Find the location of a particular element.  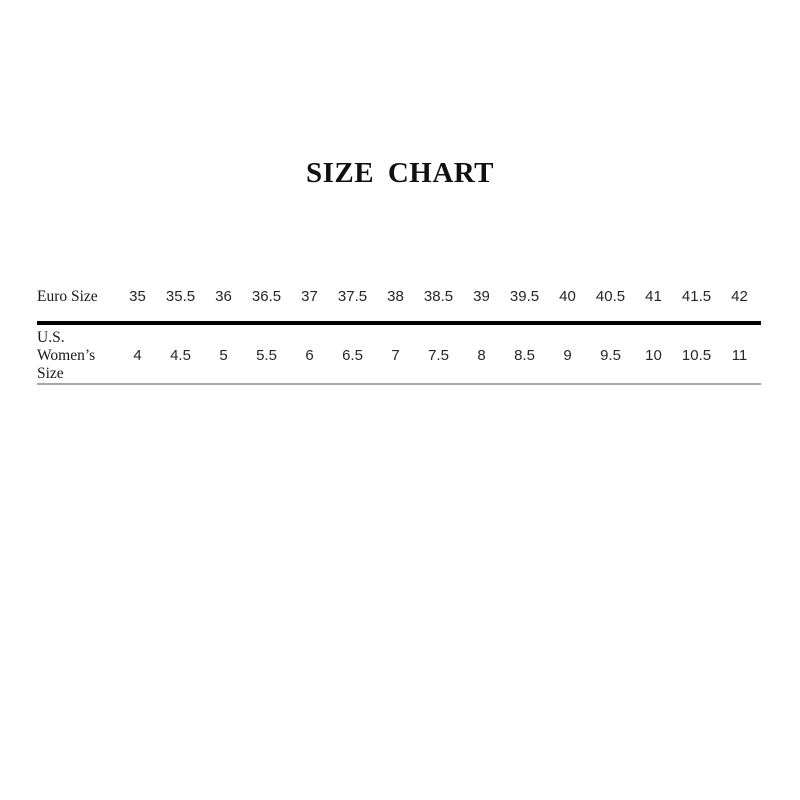

us-size-cell: 4 is located at coordinates (137, 354).